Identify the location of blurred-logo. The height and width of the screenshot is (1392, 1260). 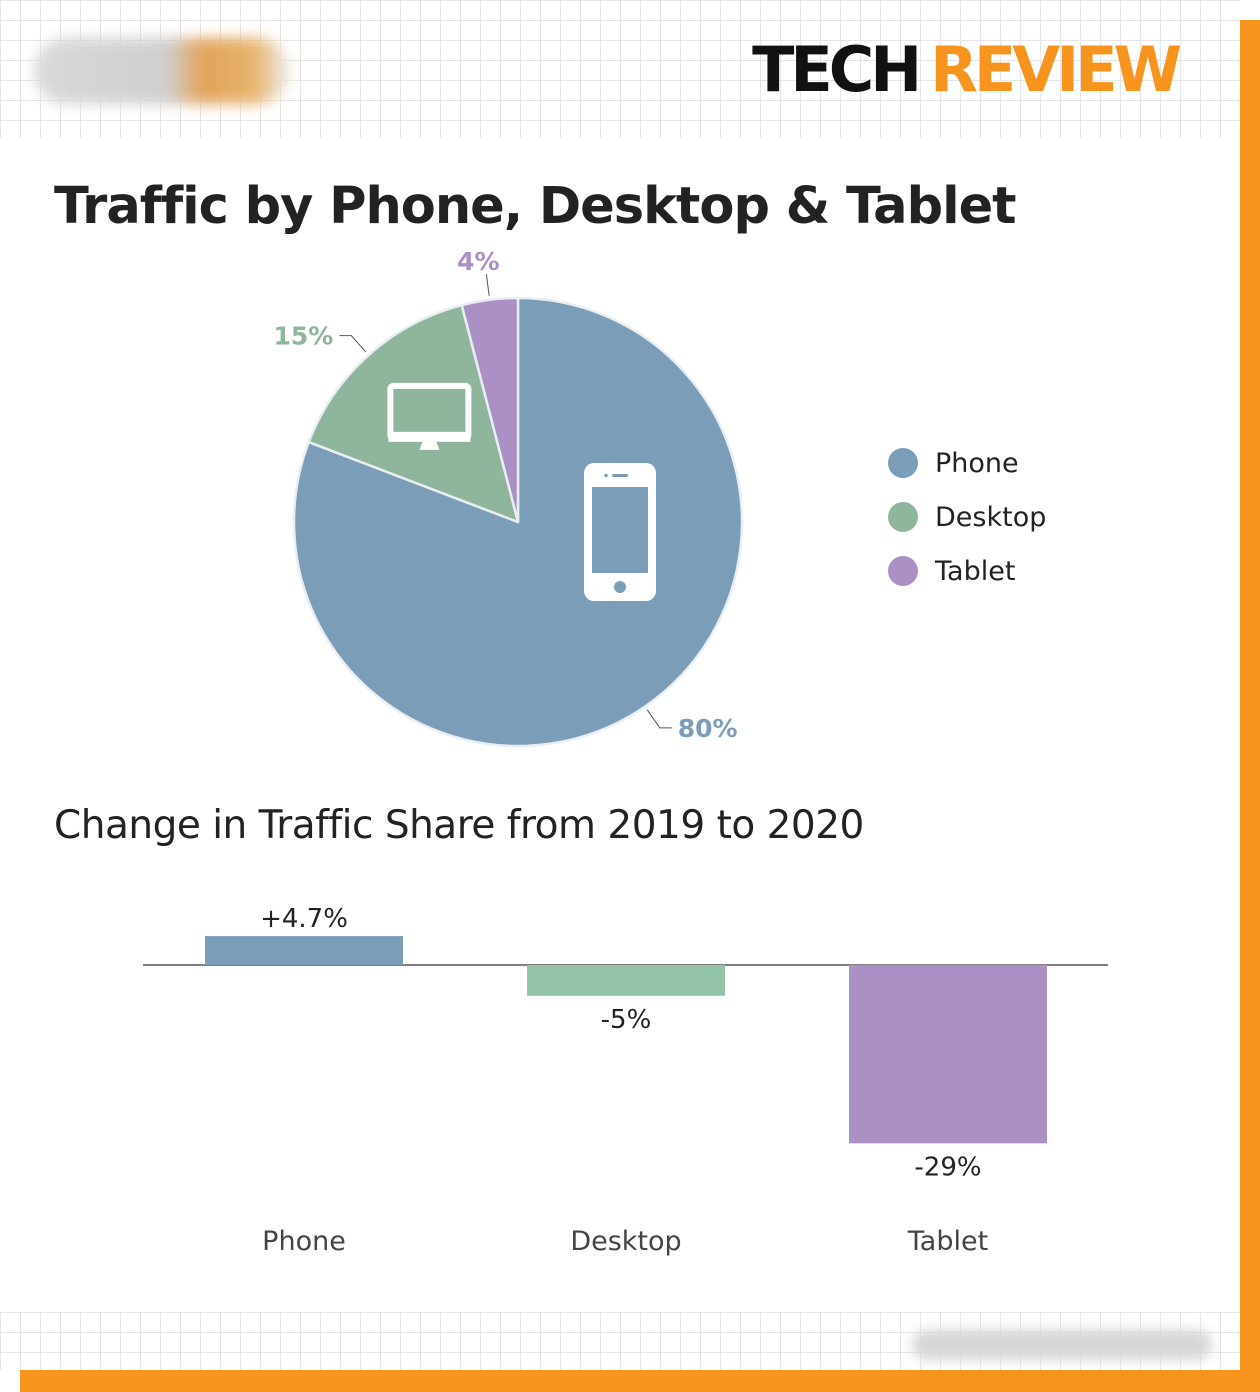
(162, 71).